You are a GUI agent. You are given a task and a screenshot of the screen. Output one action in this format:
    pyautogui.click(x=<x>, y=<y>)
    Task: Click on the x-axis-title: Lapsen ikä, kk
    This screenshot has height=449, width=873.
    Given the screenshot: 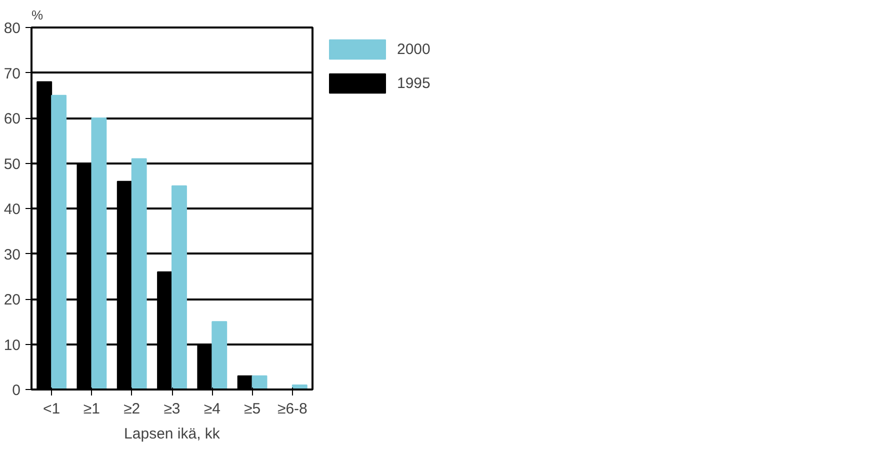 What is the action you would take?
    pyautogui.click(x=172, y=434)
    